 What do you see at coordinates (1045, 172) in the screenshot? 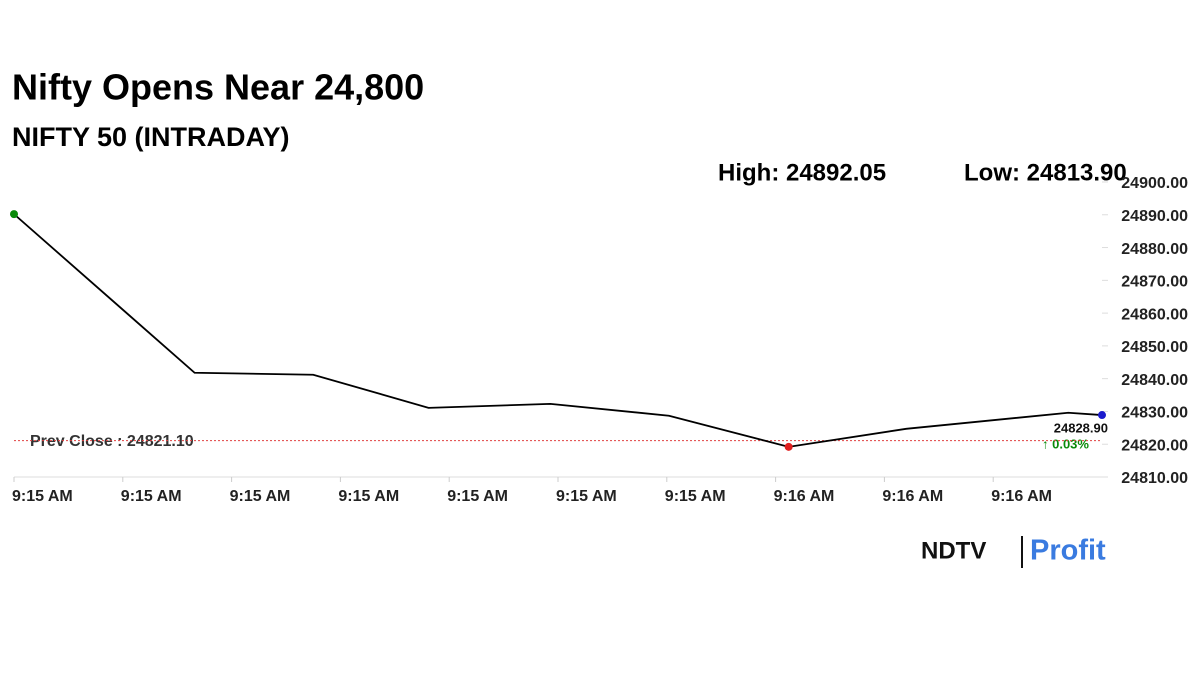
I see `low-label: Low: 24813.90` at bounding box center [1045, 172].